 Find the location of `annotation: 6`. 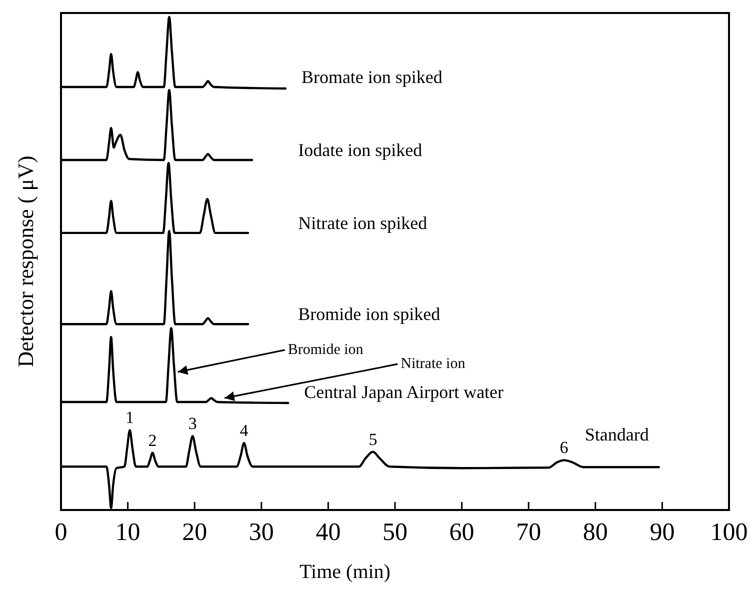

annotation: 6 is located at coordinates (564, 448).